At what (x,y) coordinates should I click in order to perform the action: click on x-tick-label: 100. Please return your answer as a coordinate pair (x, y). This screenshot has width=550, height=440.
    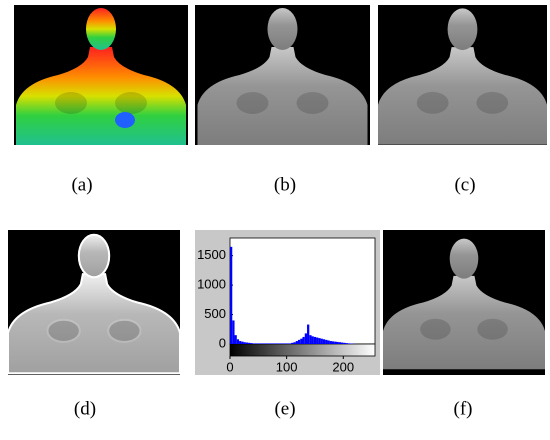
    Looking at the image, I should click on (287, 366).